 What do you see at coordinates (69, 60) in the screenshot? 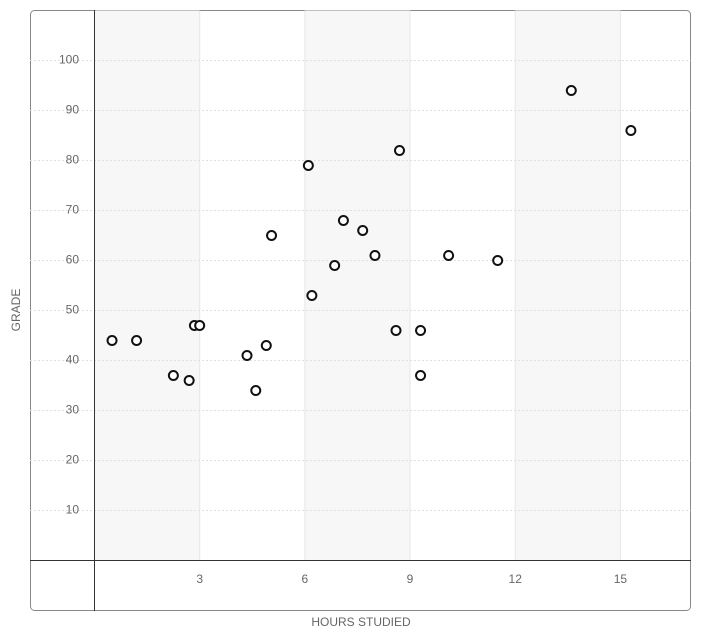
I see `y-tick-label: 100` at bounding box center [69, 60].